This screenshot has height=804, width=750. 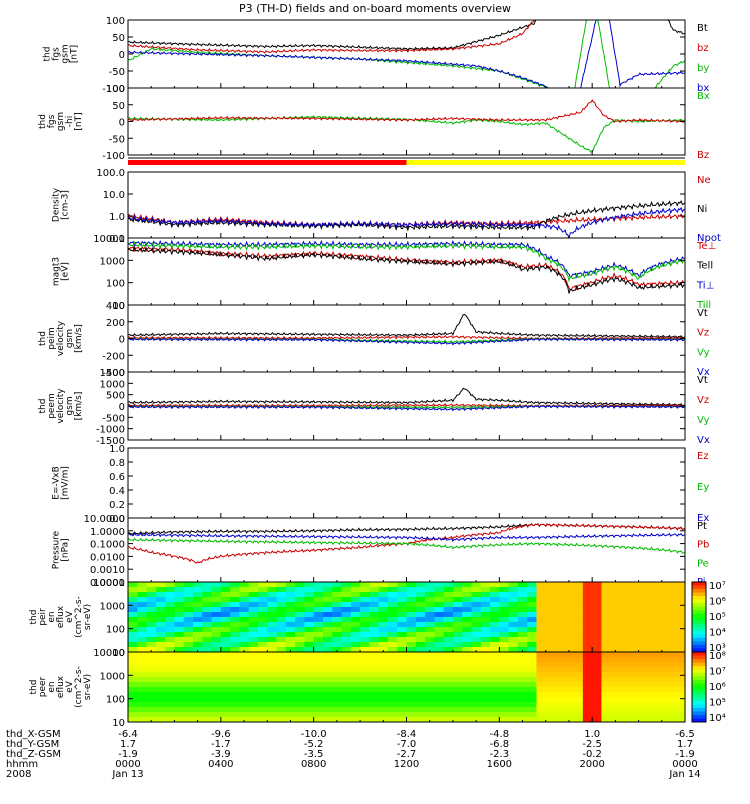 I want to click on x-tick-value: -2.3, so click(x=500, y=754).